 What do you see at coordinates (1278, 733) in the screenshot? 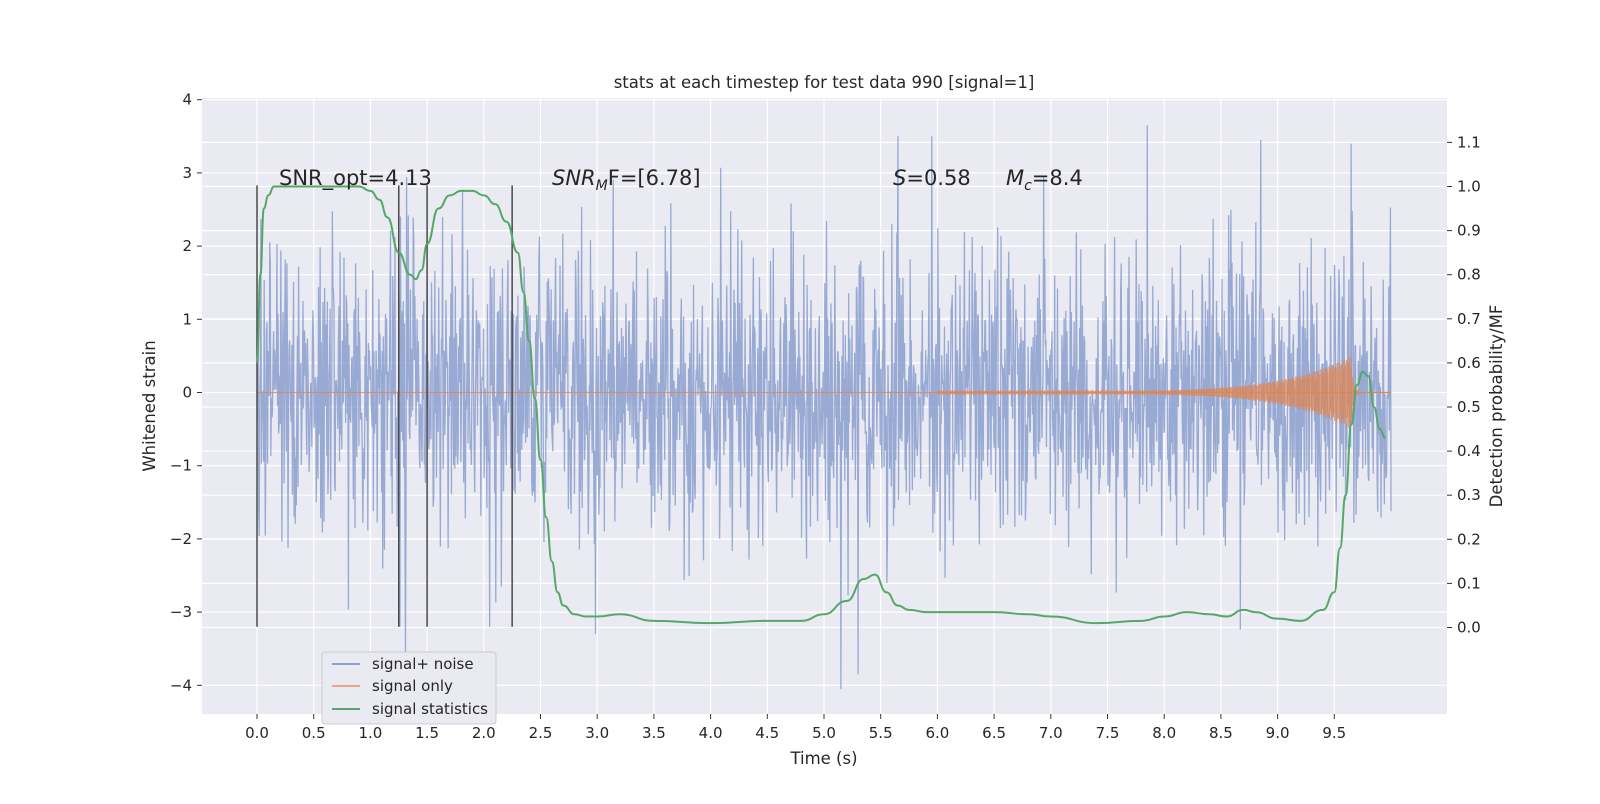
I see `x-tick-label: 9.0` at bounding box center [1278, 733].